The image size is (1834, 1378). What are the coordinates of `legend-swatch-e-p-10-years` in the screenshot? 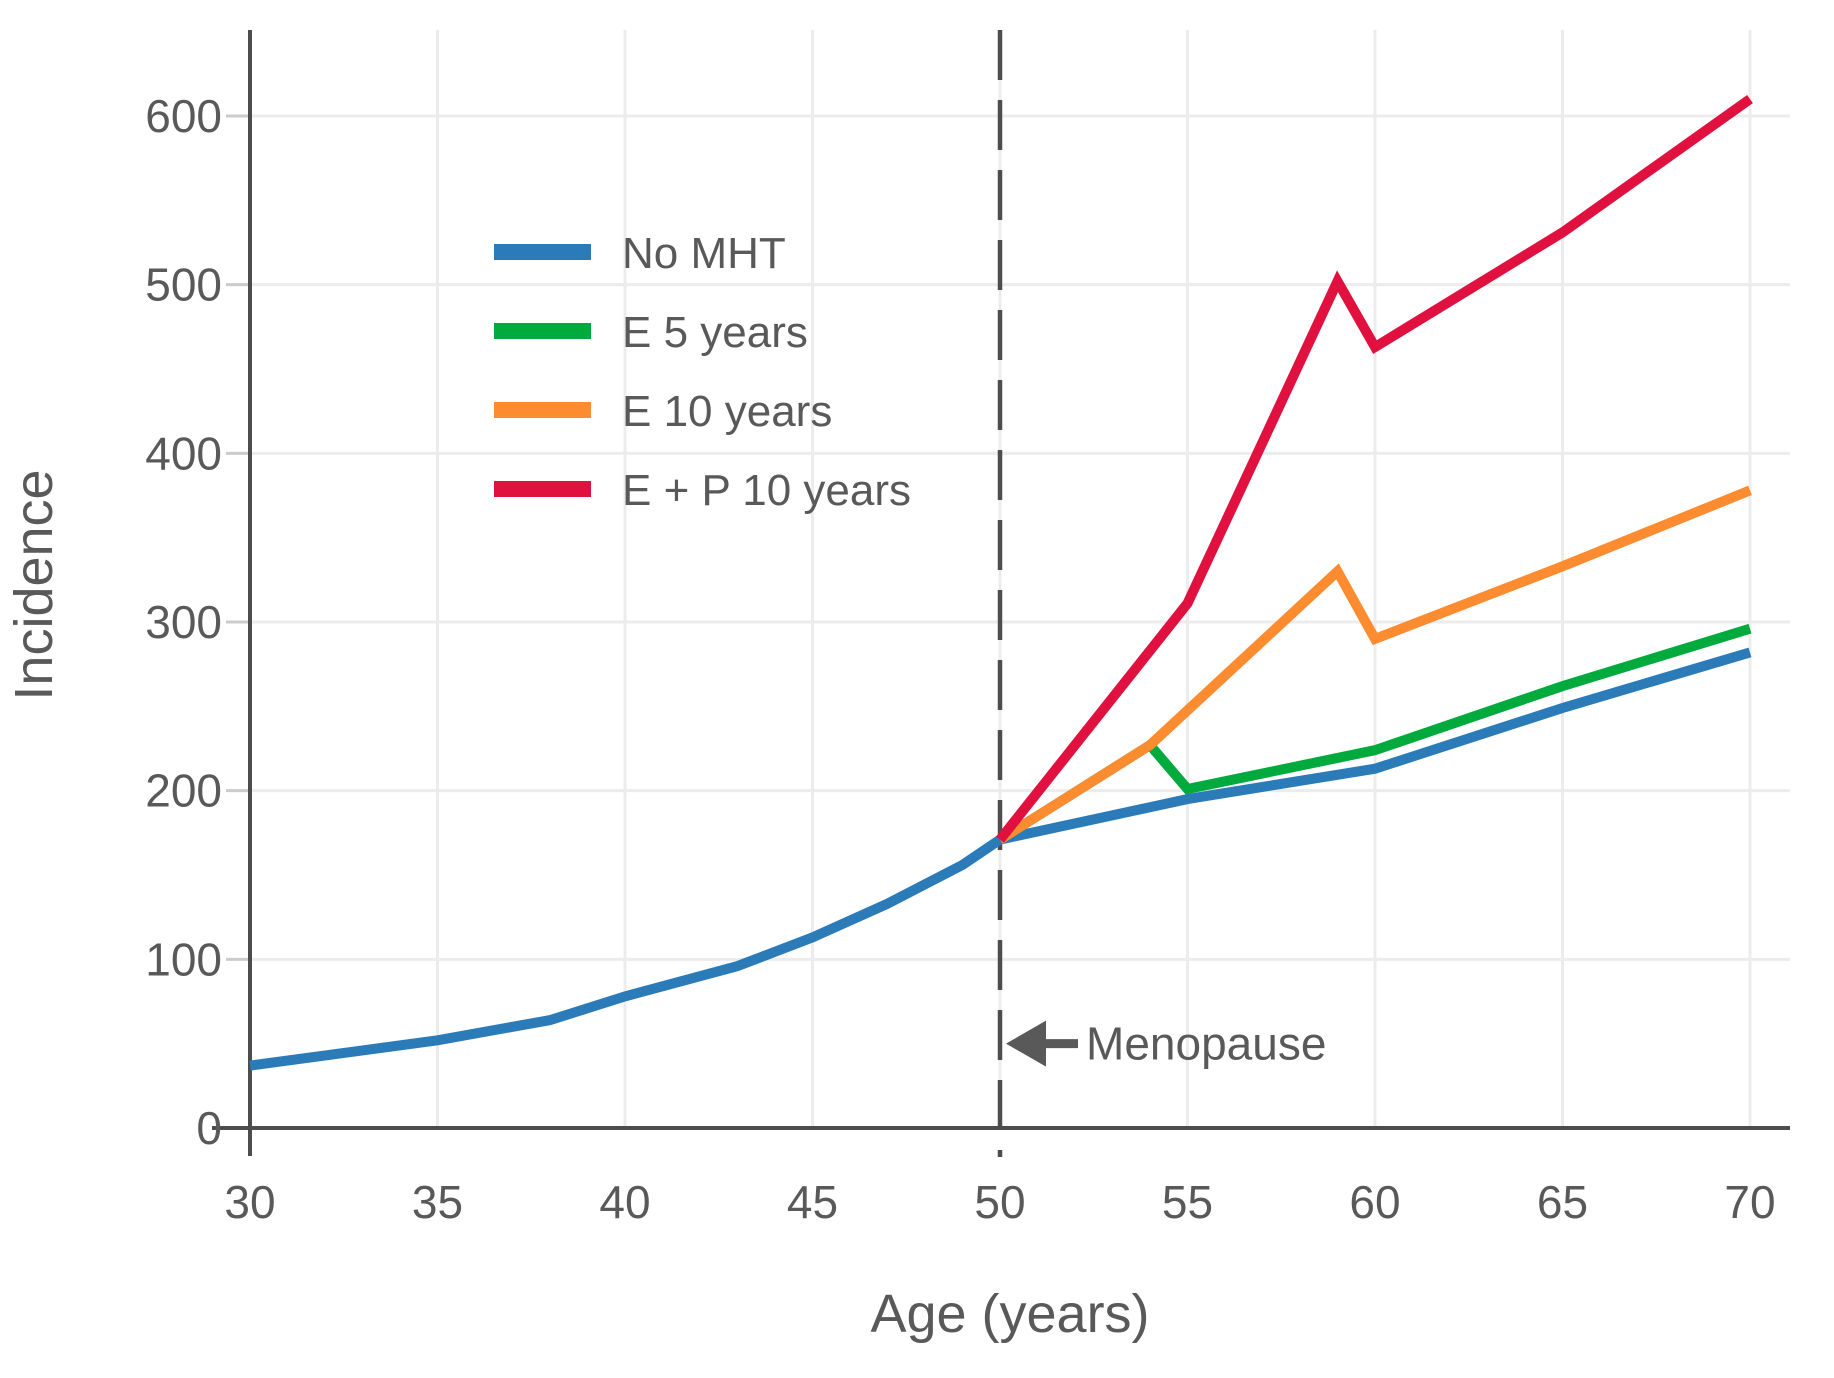 It's located at (542, 489).